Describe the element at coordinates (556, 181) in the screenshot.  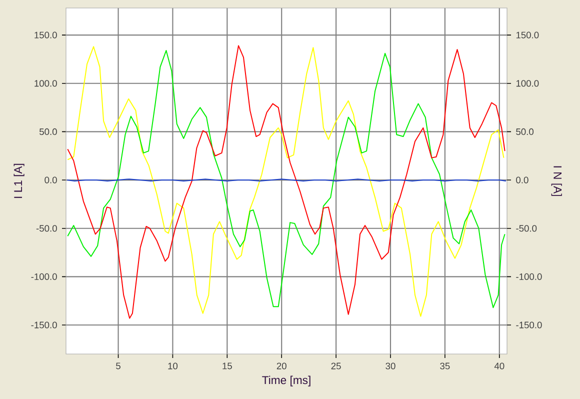
I see `y2-axis-title: I N [A]` at that location.